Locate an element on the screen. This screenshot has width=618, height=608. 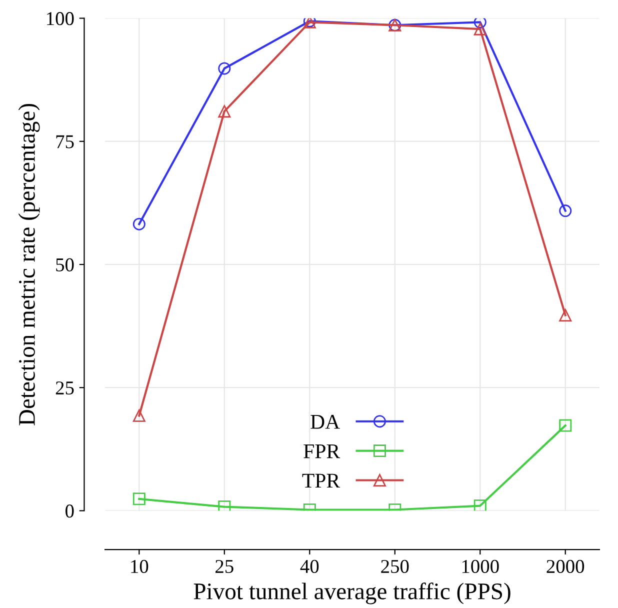
y-tick-label: 50 is located at coordinates (65, 265).